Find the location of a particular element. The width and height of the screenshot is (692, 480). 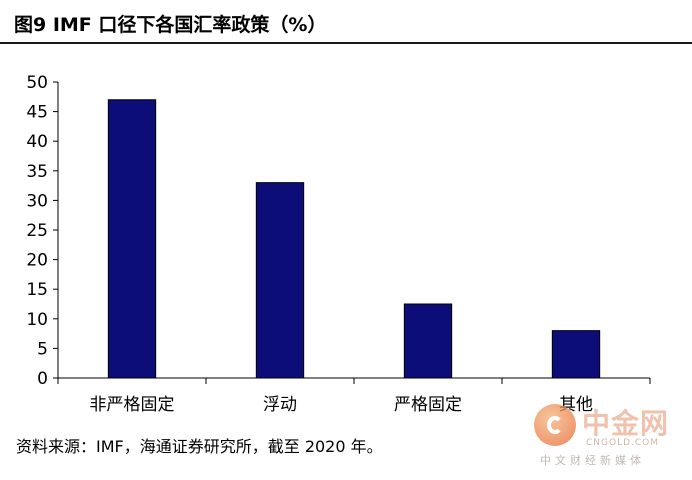

y-tick-label: 50 is located at coordinates (37, 83).